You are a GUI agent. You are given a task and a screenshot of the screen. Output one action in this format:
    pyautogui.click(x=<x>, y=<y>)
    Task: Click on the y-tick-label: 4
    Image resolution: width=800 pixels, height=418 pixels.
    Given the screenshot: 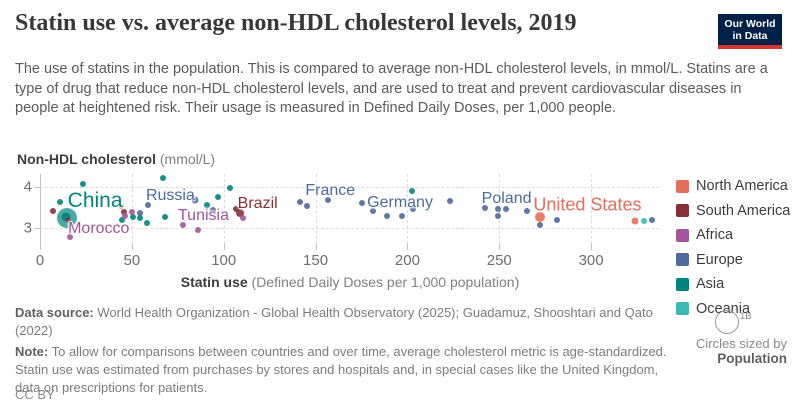 What is the action you would take?
    pyautogui.click(x=27, y=187)
    